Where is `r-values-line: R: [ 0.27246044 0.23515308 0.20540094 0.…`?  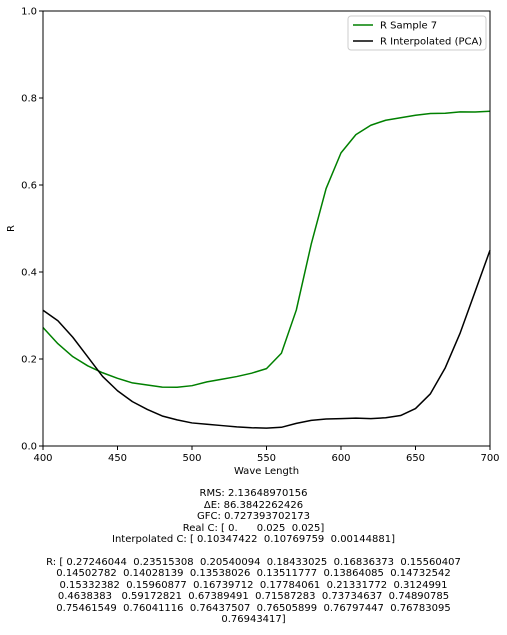 r-values-line: R: [ 0.27246044 0.23515308 0.20540094 0.… is located at coordinates (253, 562).